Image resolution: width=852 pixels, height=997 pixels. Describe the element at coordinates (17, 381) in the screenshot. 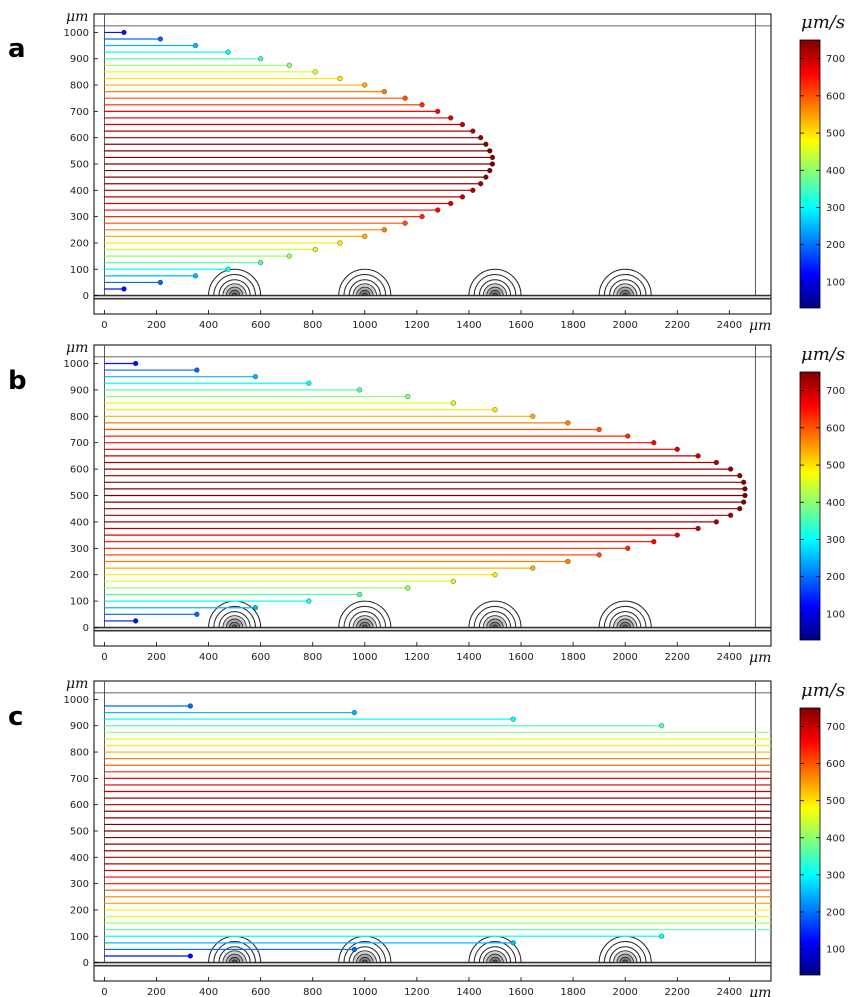

I see `panel-b-letter: b` at that location.